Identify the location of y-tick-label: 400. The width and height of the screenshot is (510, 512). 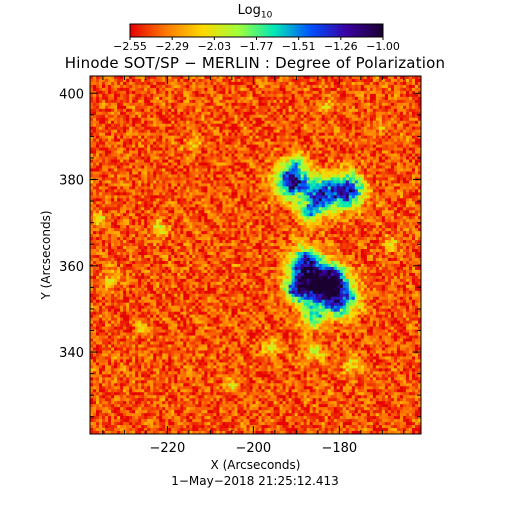
(71, 94).